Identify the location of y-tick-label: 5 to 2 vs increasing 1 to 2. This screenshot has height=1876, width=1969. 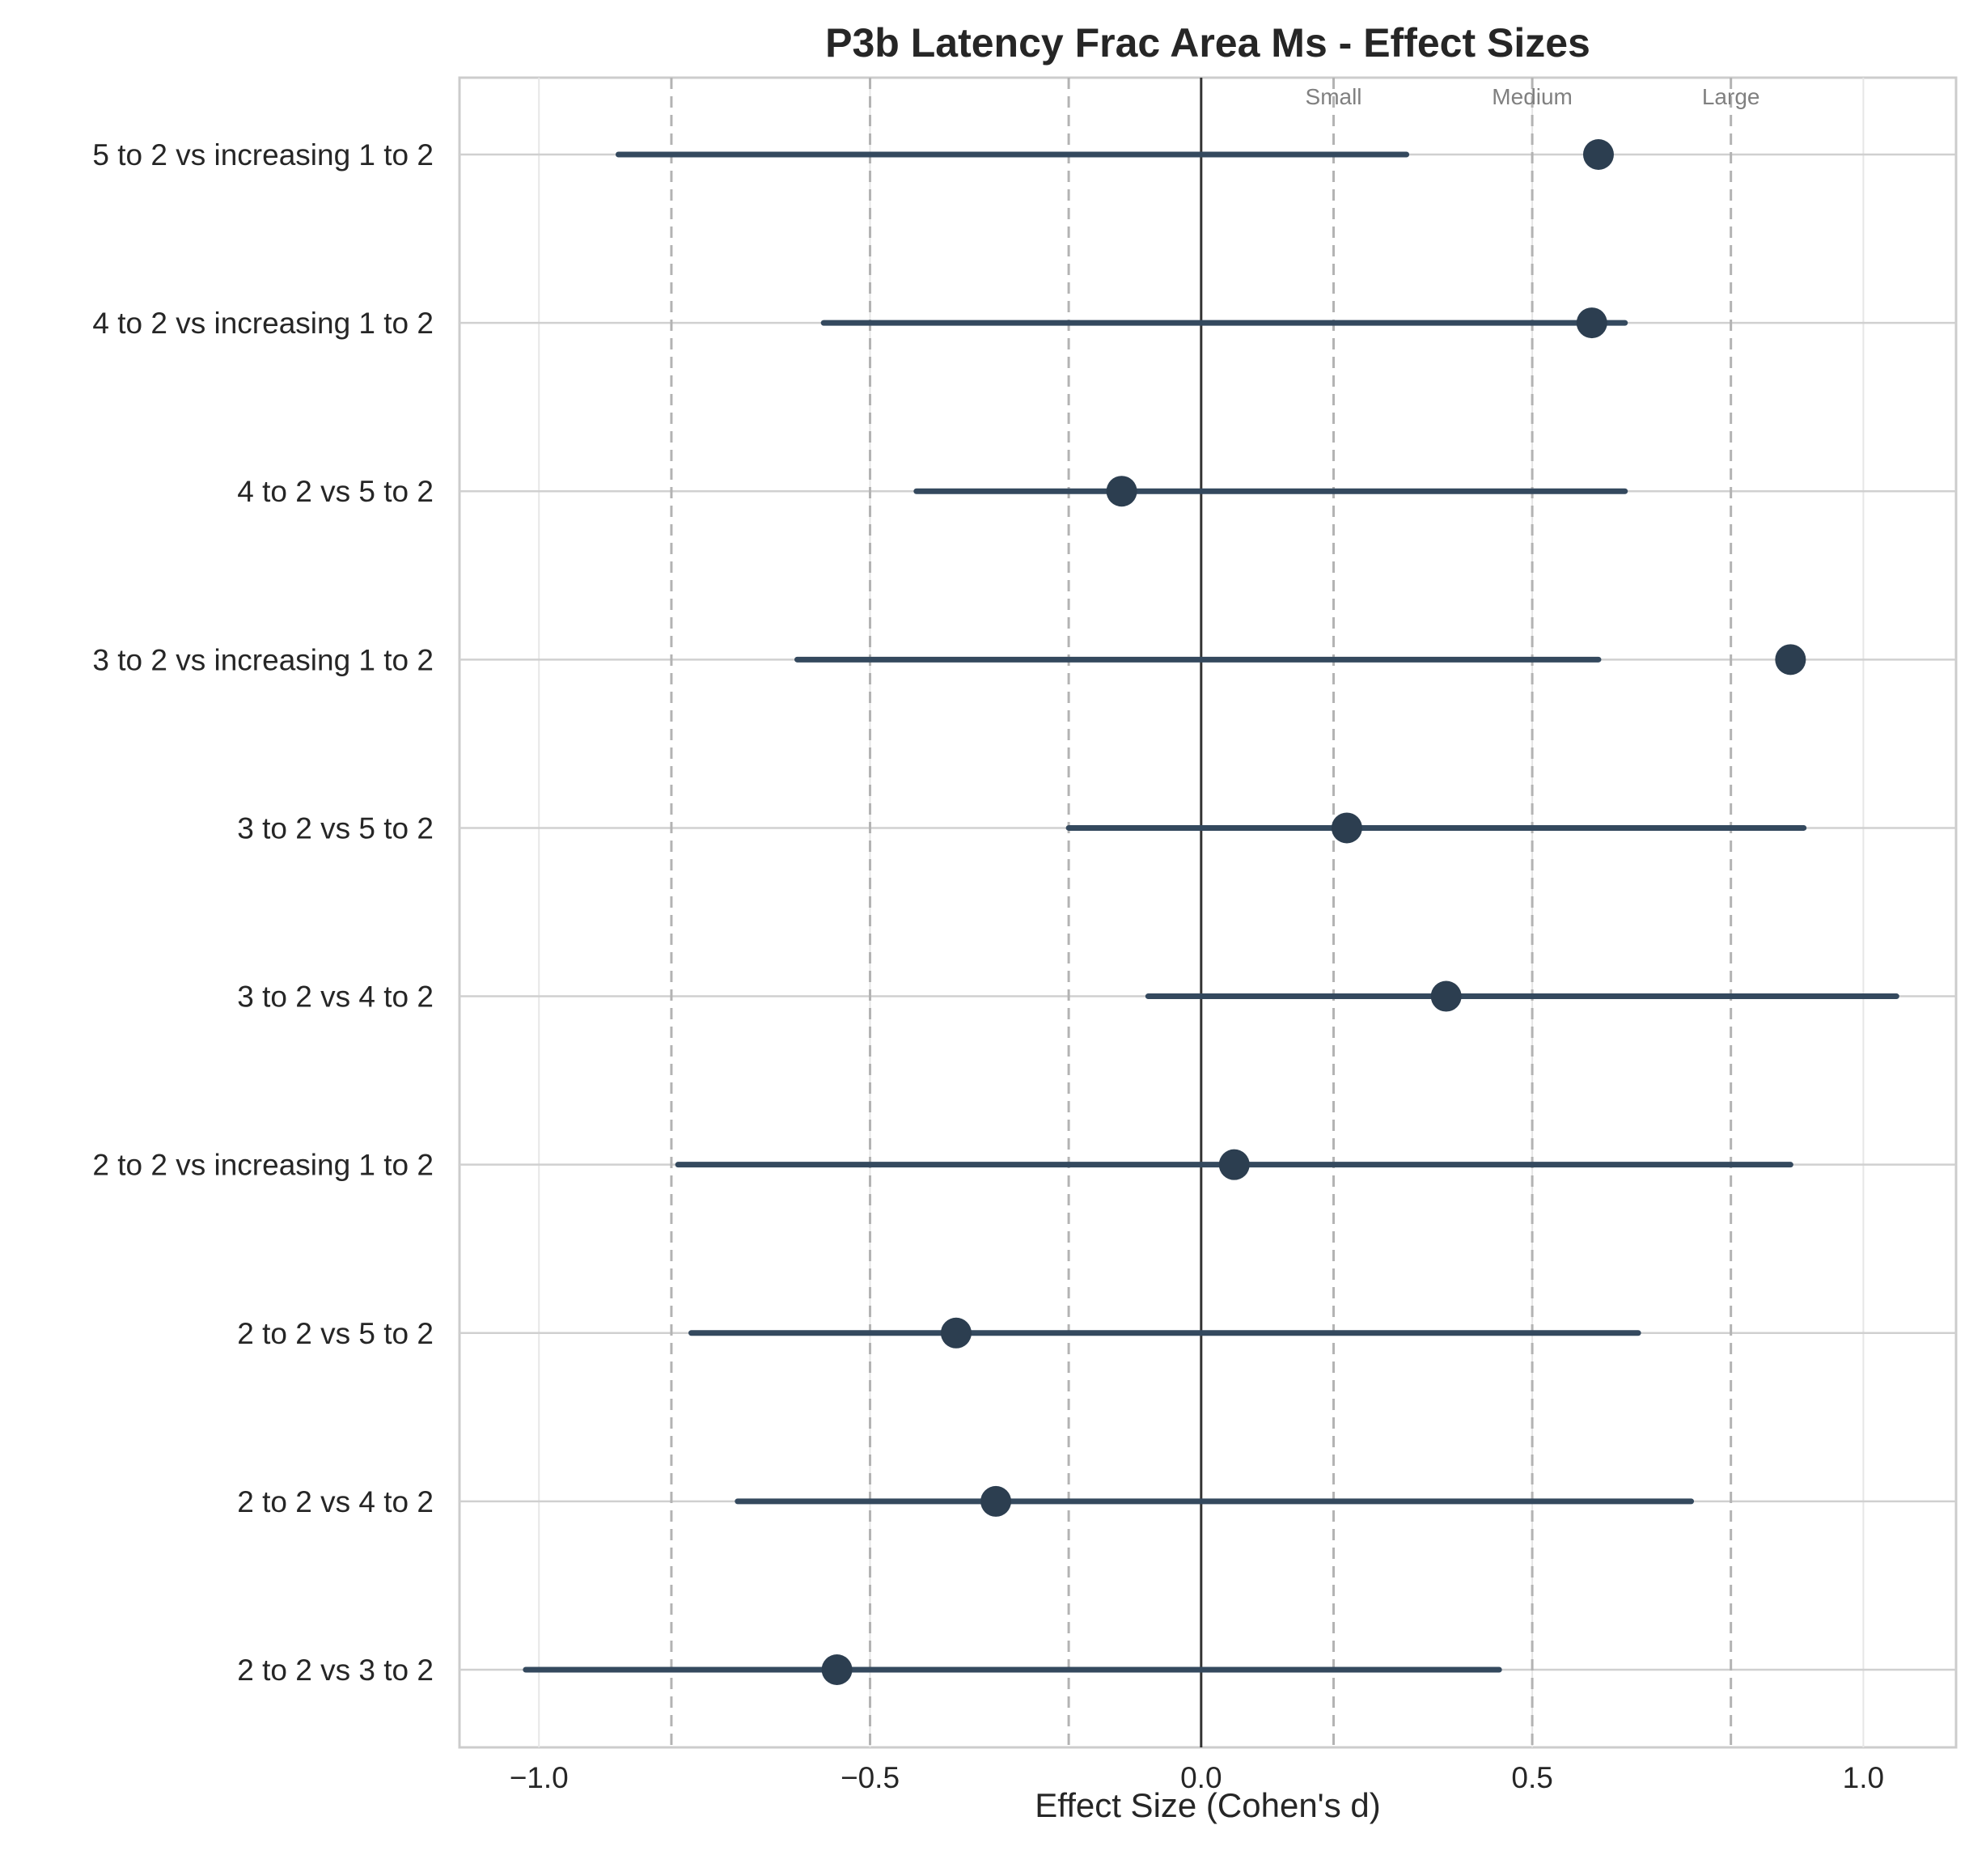
(263, 155).